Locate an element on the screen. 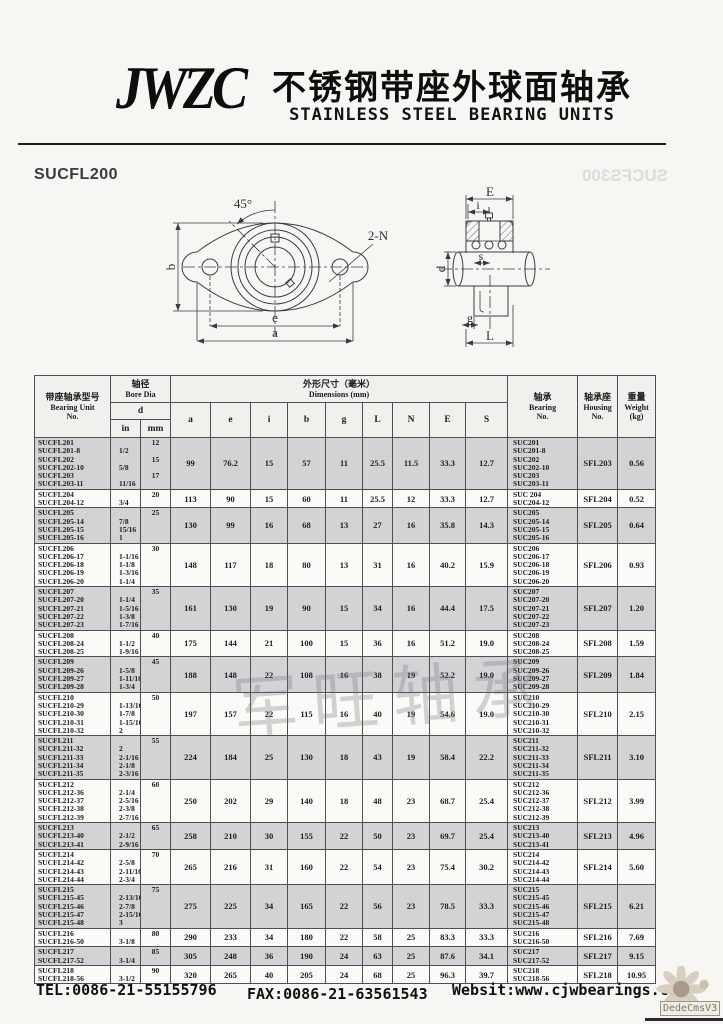  bore-in-cell: 1-1/16 1-1/8 1-3/16 1-1/4 is located at coordinates (125, 565).